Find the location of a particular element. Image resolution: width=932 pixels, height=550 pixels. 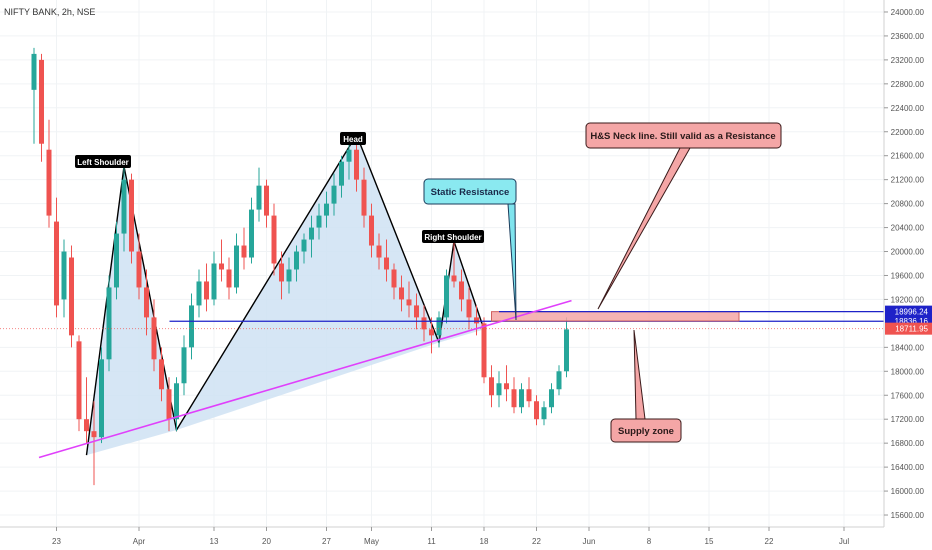

left-shoulder-text: Left Shoulder is located at coordinates (103, 162).